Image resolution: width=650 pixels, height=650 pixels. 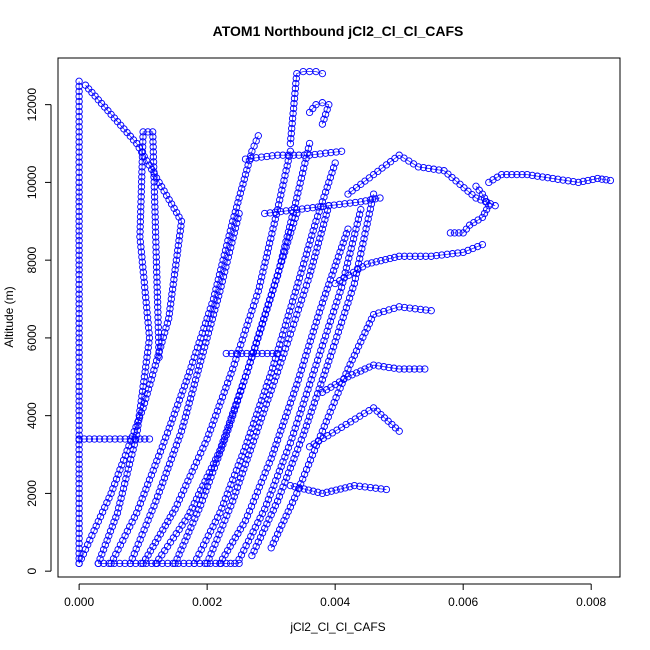 What do you see at coordinates (79, 602) in the screenshot?
I see `x-tick-label: 0.000` at bounding box center [79, 602].